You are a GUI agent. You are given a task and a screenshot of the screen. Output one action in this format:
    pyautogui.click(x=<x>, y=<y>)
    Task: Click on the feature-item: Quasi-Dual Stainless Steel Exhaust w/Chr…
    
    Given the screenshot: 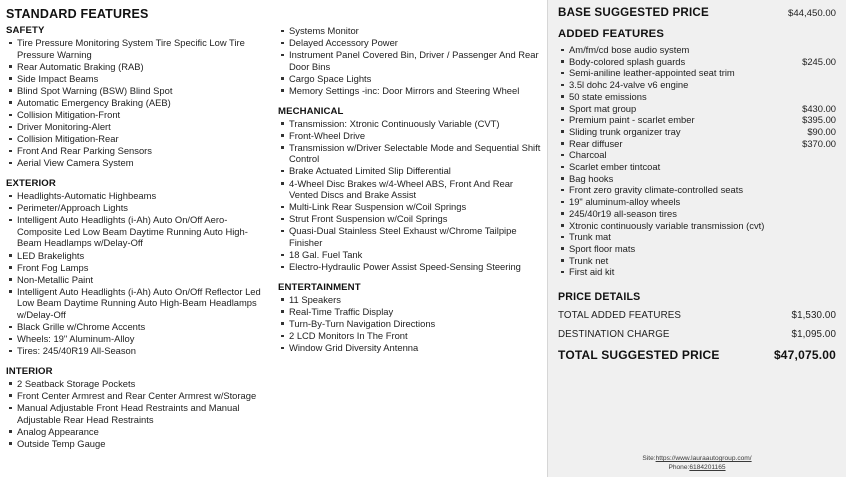 What is the action you would take?
    pyautogui.click(x=410, y=236)
    